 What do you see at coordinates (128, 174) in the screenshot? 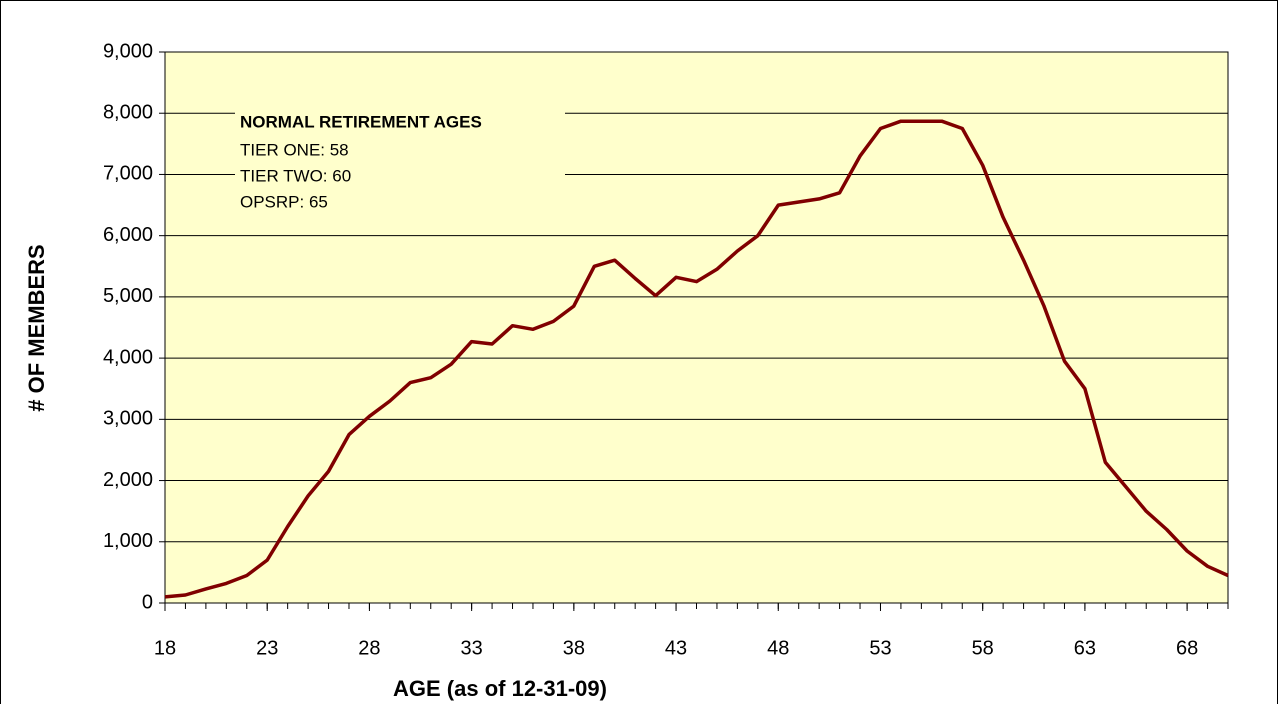
I see `y-tick-label: 7,000` at bounding box center [128, 174].